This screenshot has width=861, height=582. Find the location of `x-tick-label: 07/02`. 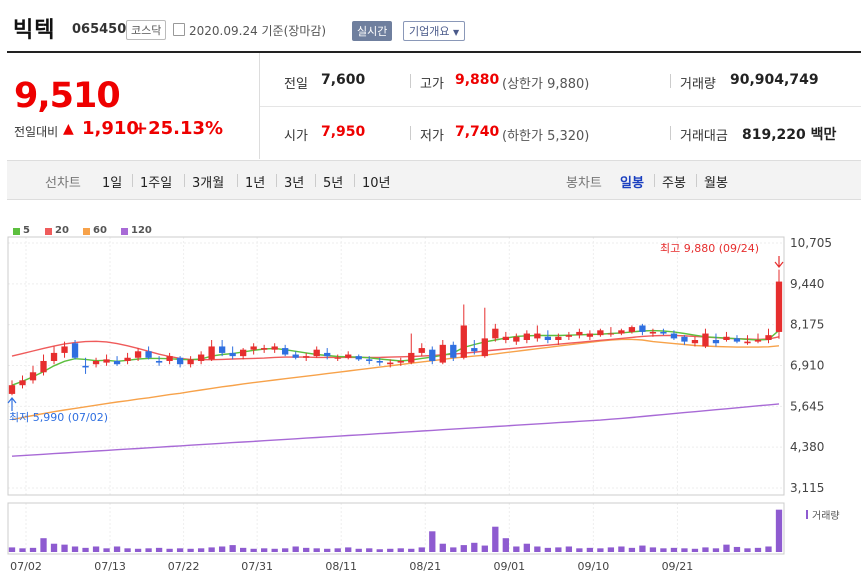

x-tick-label: 07/02 is located at coordinates (26, 566).